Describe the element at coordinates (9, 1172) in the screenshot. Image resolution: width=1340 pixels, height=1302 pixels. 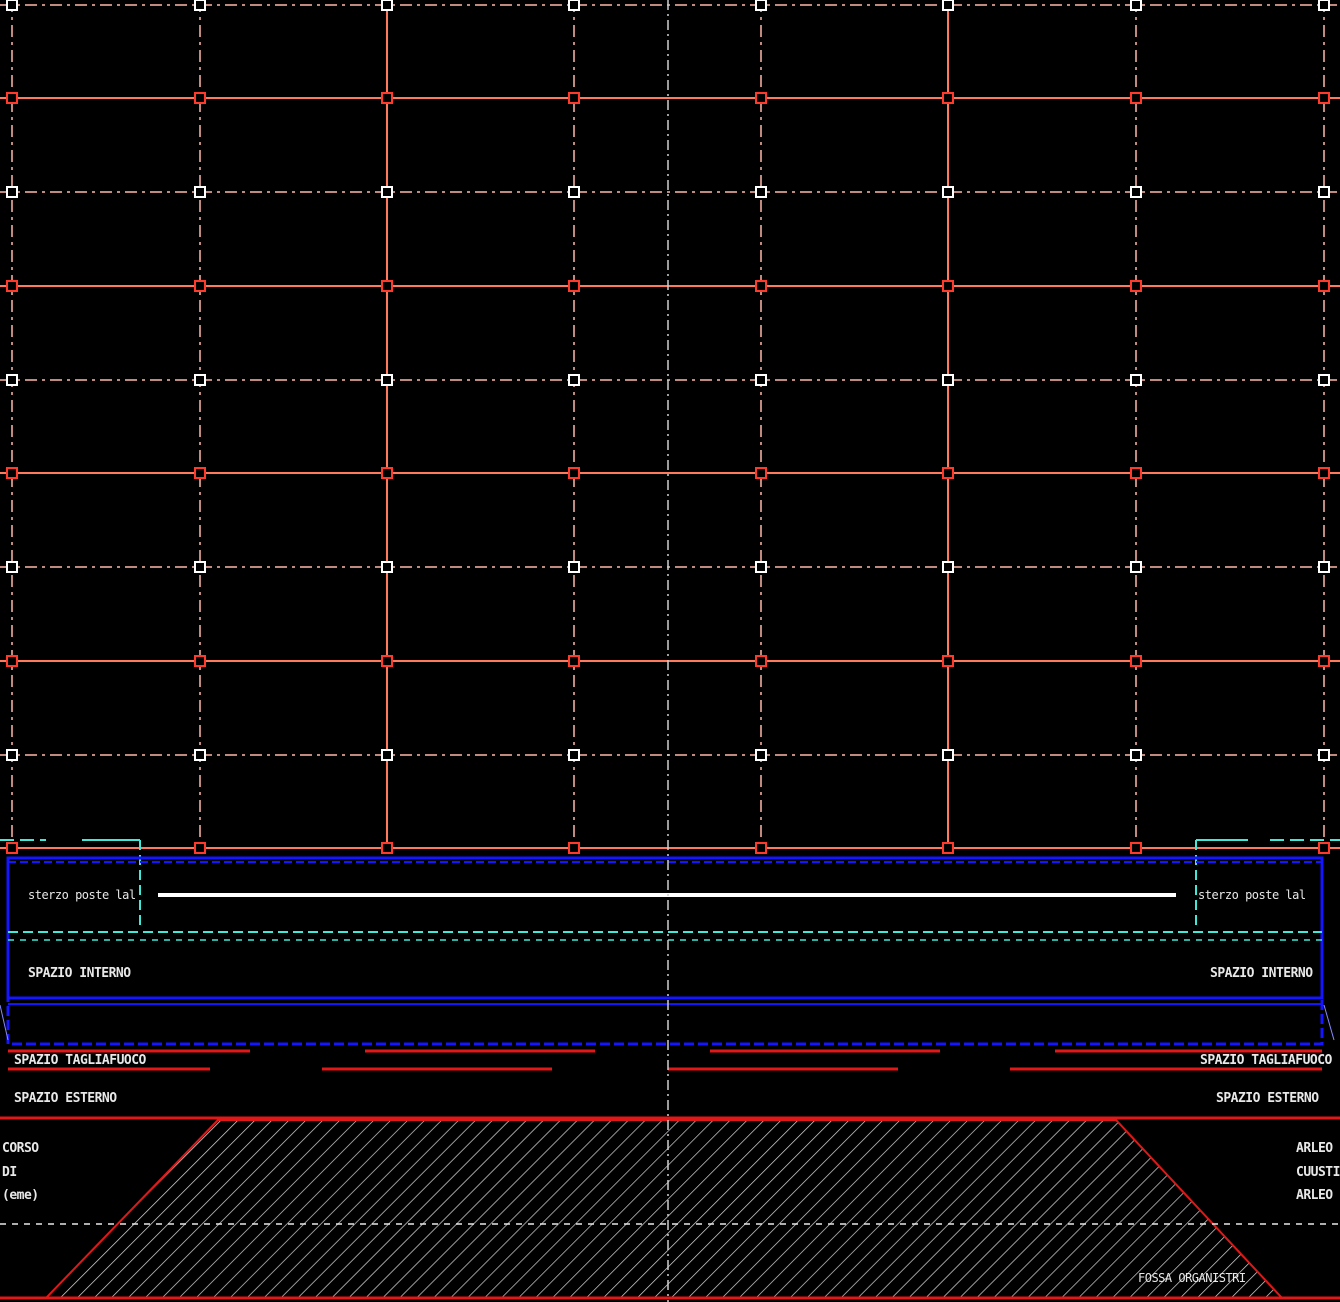
I see `legend-left-2: DI` at that location.